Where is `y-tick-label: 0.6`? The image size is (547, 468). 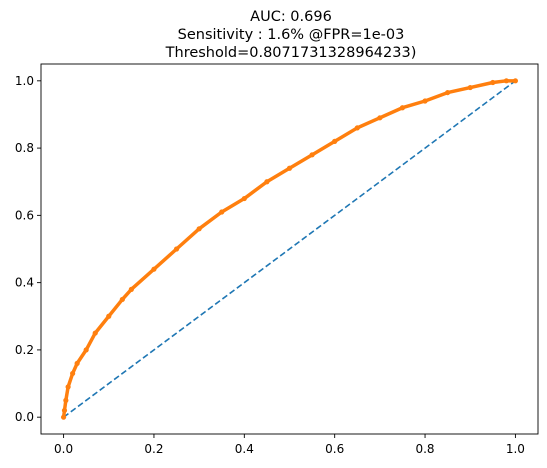 y-tick-label: 0.6 is located at coordinates (24, 215).